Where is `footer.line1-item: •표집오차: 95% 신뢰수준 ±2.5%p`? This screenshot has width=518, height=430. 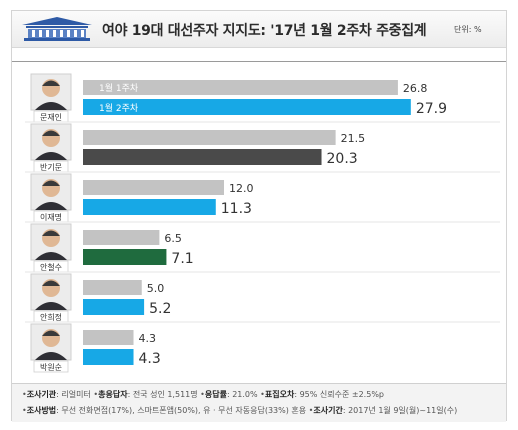 footer.line1-item: •표집오차: 95% 신뢰수준 ±2.5%p is located at coordinates (320, 394).